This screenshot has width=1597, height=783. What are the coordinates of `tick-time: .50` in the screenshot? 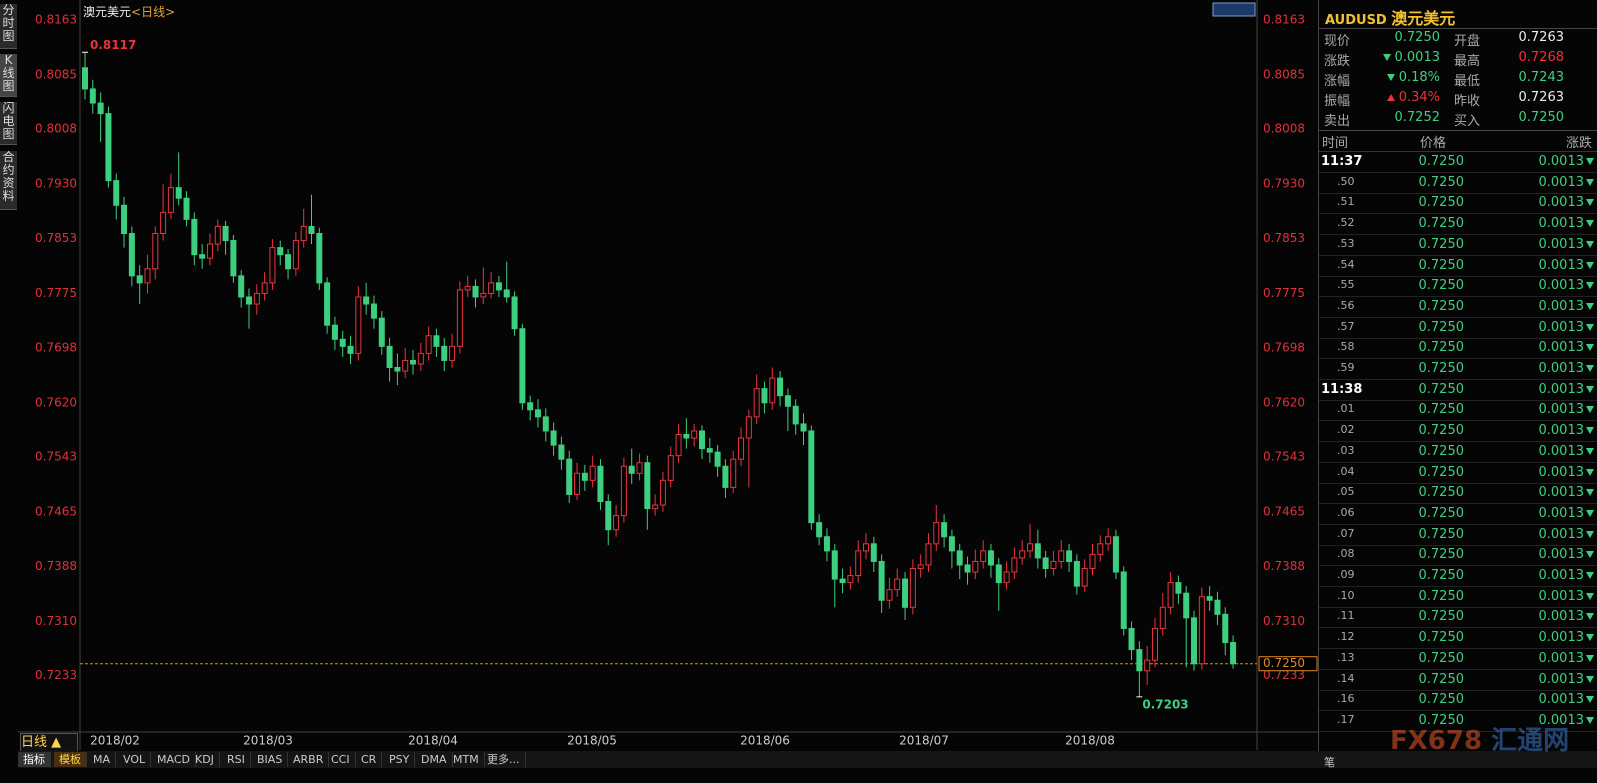 It's located at (1346, 181).